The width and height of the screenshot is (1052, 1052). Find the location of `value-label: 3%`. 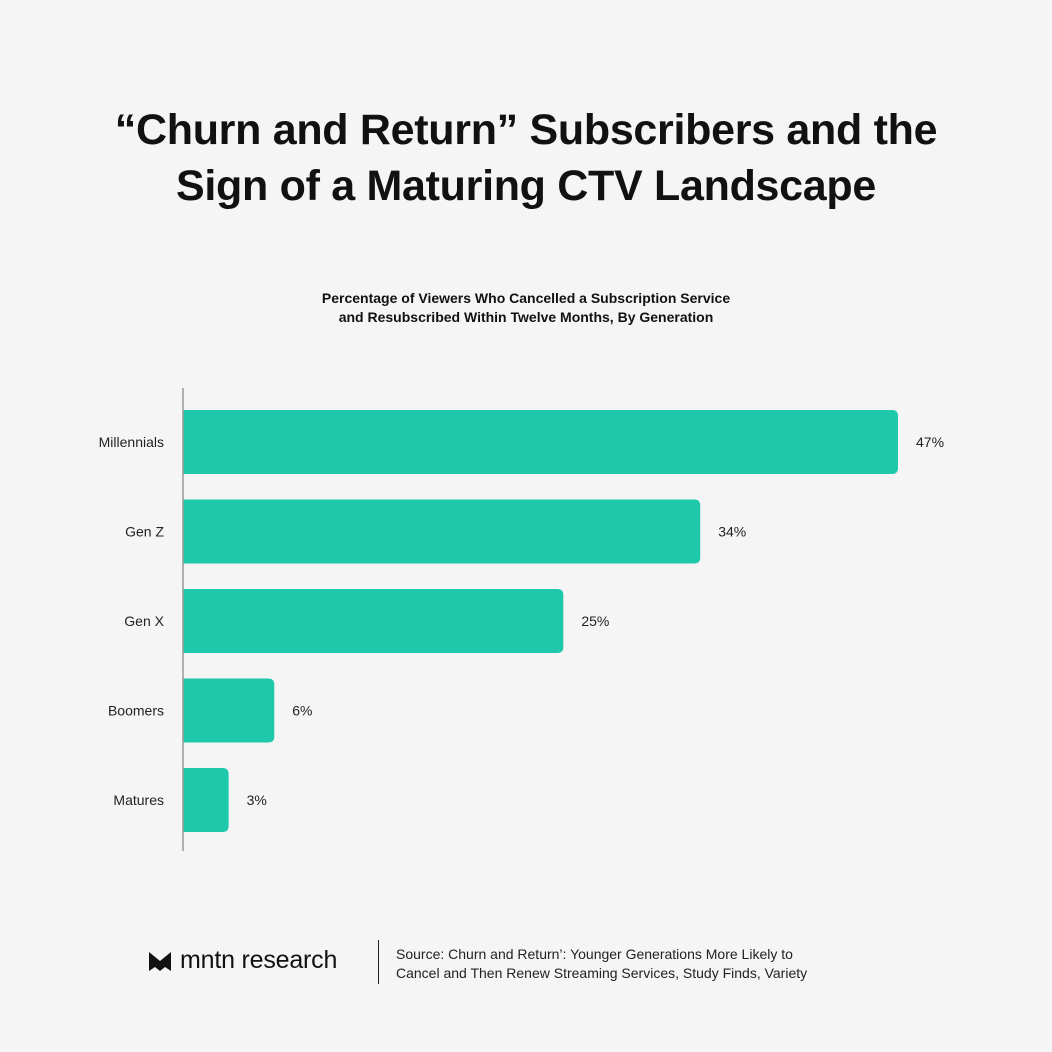

value-label: 3% is located at coordinates (257, 800).